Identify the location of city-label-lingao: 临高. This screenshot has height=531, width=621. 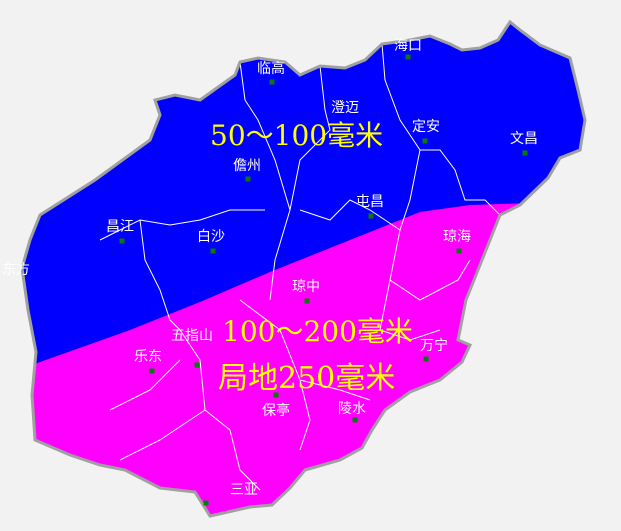
(271, 69).